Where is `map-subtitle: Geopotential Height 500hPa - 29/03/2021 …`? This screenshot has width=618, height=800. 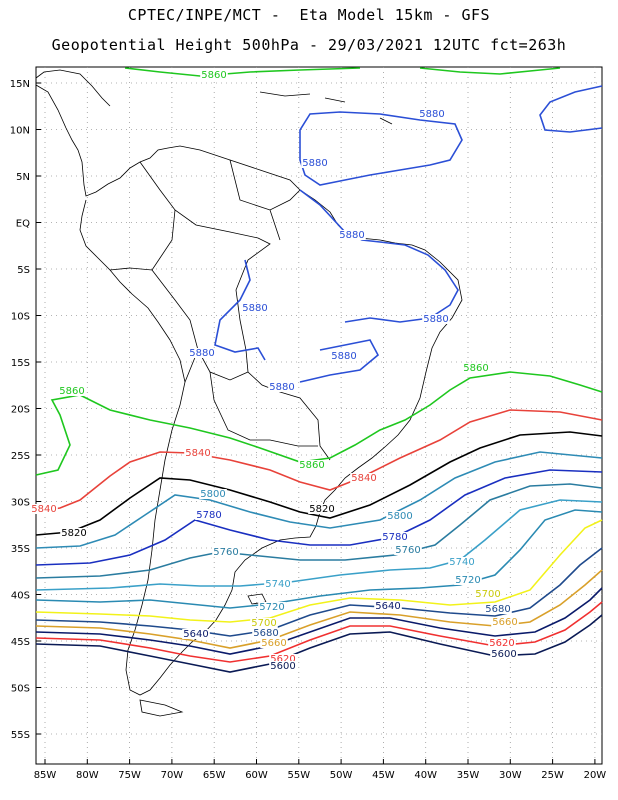
map-subtitle: Geopotential Height 500hPa - 29/03/2021 … is located at coordinates (309, 45).